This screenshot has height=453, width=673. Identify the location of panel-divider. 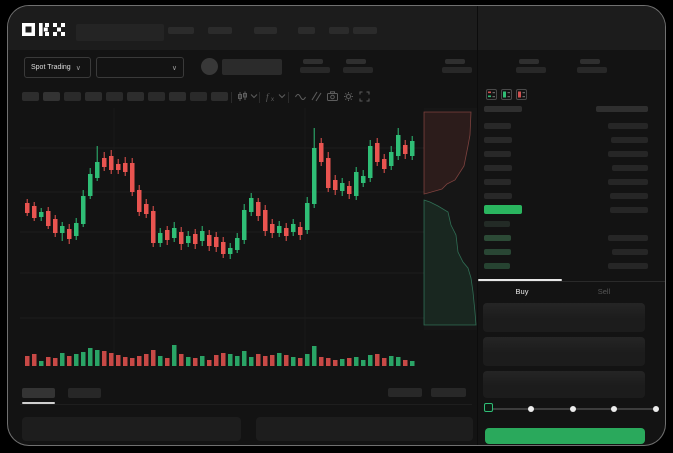
(477, 225).